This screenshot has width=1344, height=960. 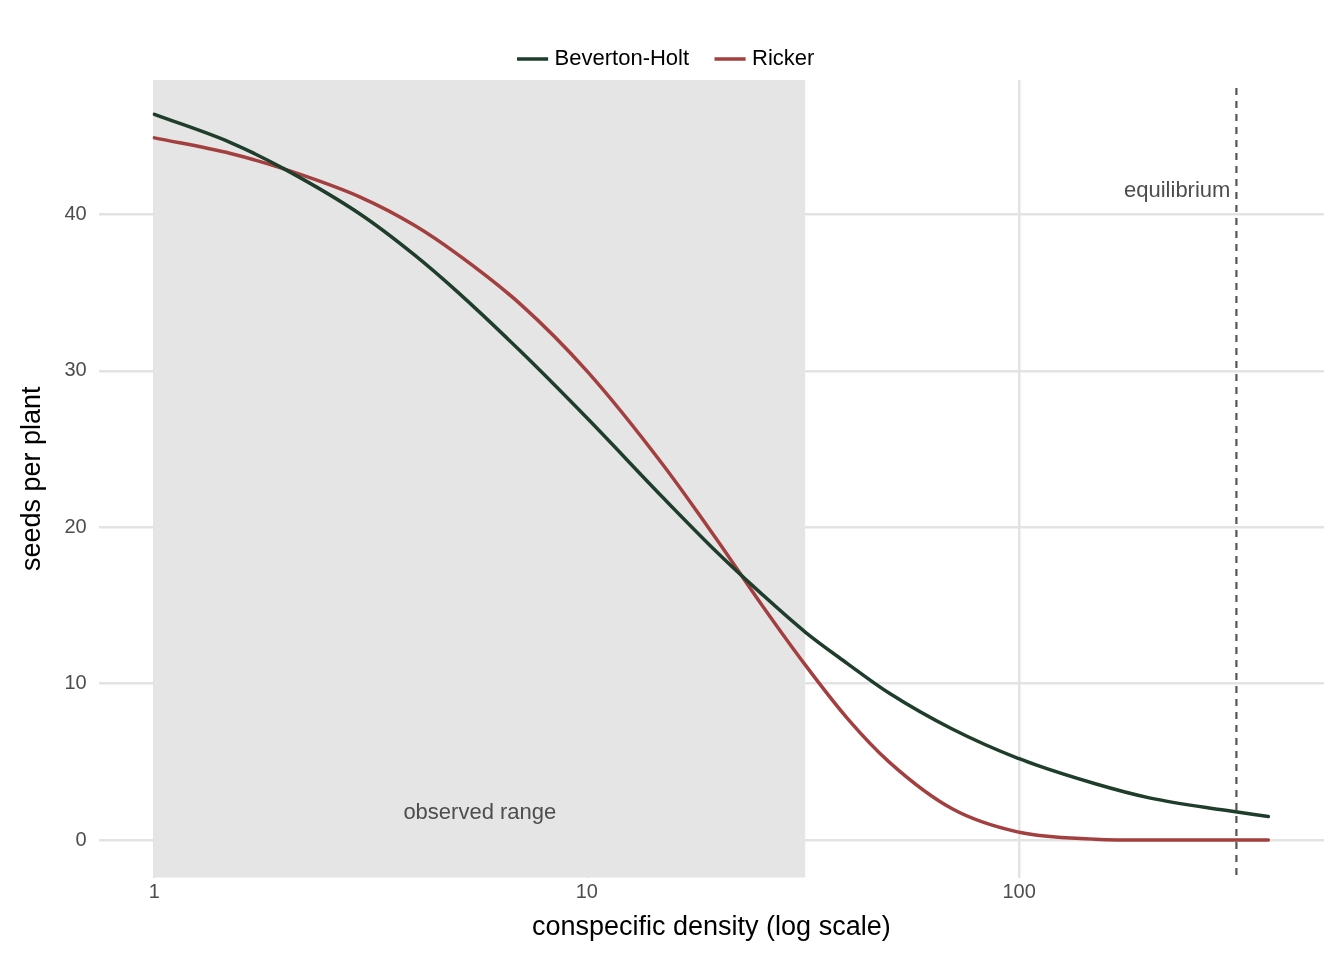 I want to click on ref-line-label: equilibrium, so click(x=1177, y=190).